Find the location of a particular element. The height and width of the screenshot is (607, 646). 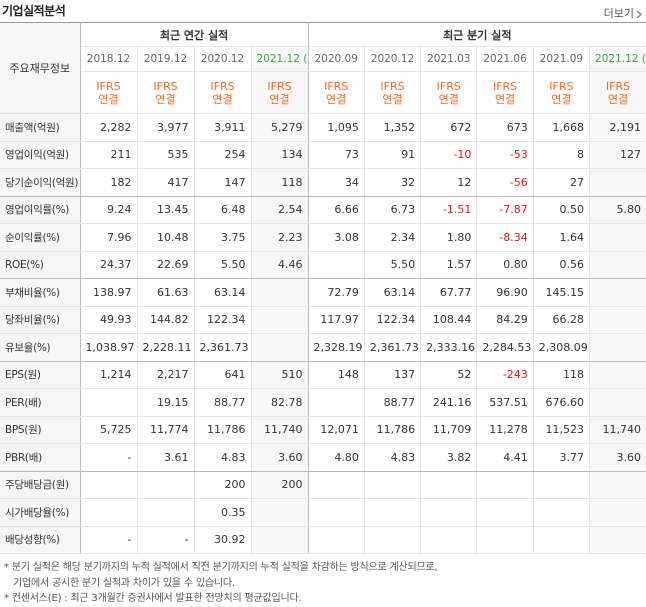

value-cell: 1.64 is located at coordinates (562, 237).